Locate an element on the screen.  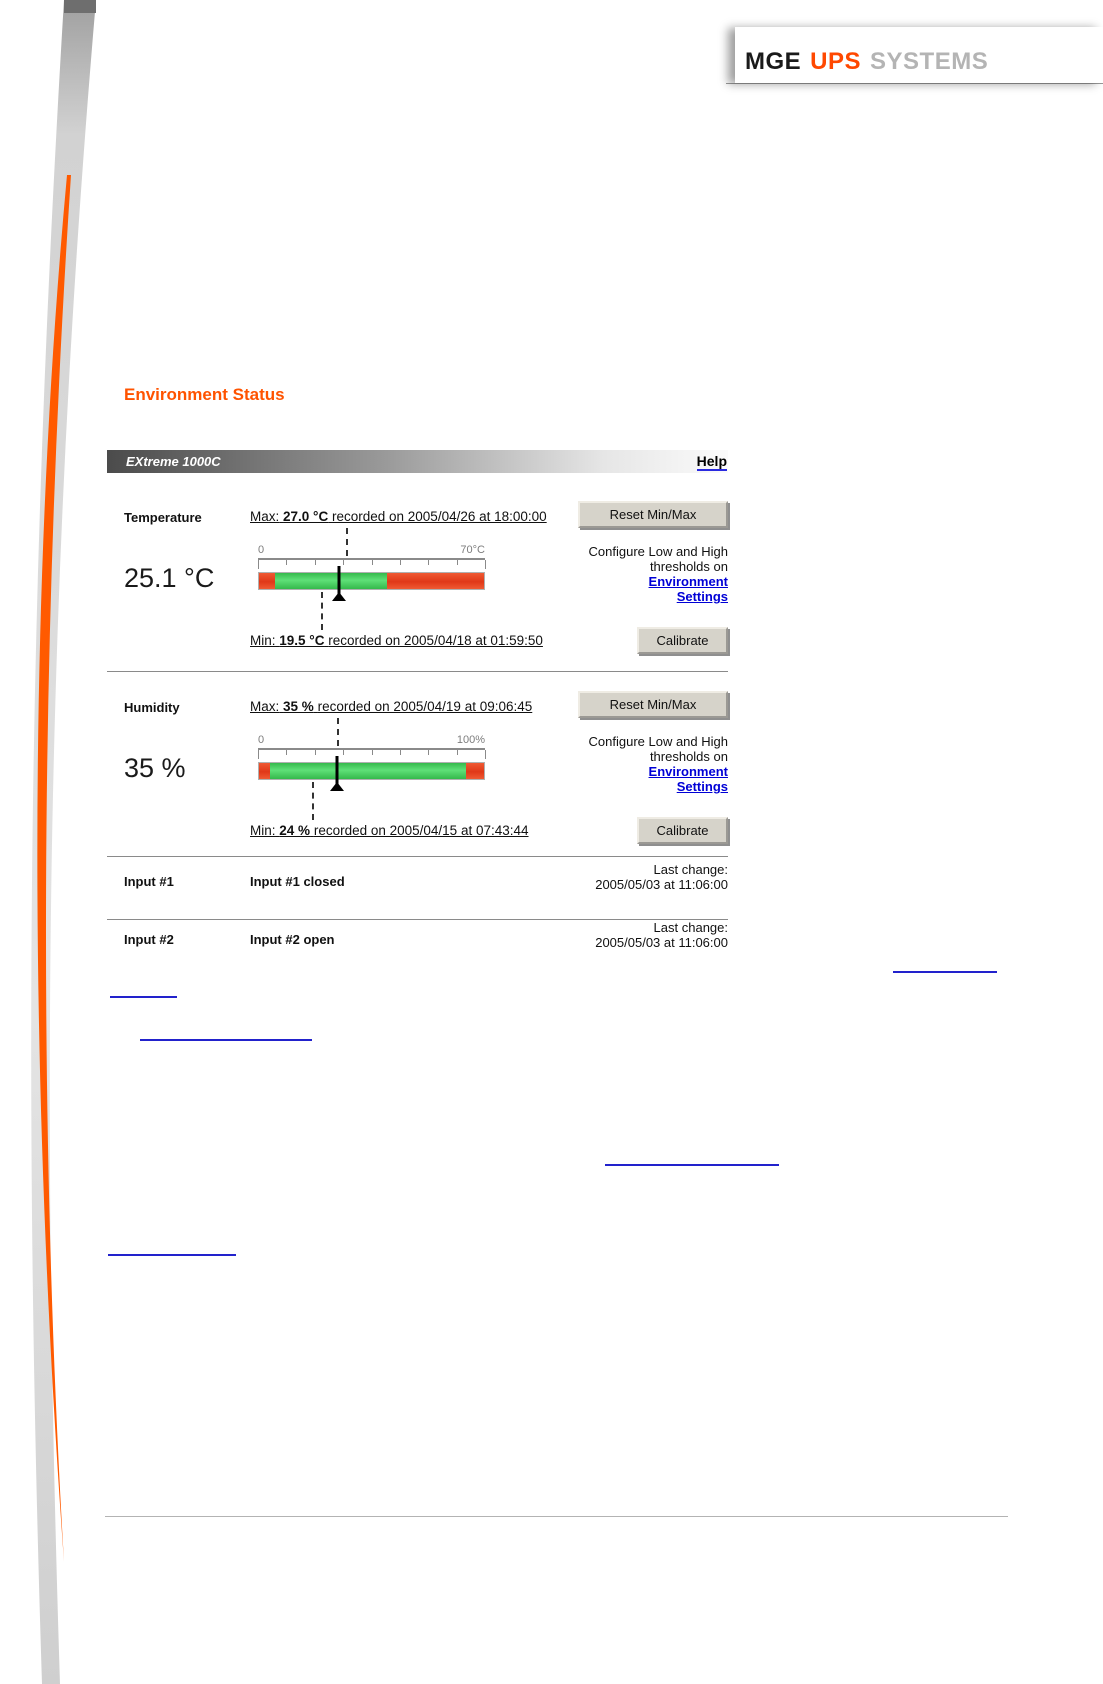
max-value: 27.0 °C is located at coordinates (306, 516).